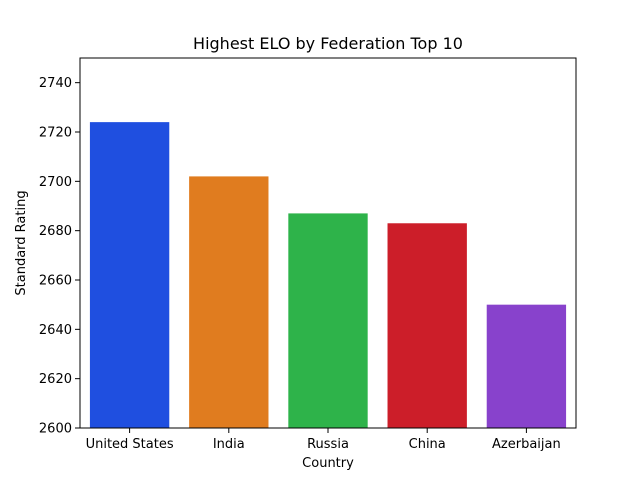 This screenshot has height=485, width=640. What do you see at coordinates (526, 366) in the screenshot?
I see `bar-azerbaijan` at bounding box center [526, 366].